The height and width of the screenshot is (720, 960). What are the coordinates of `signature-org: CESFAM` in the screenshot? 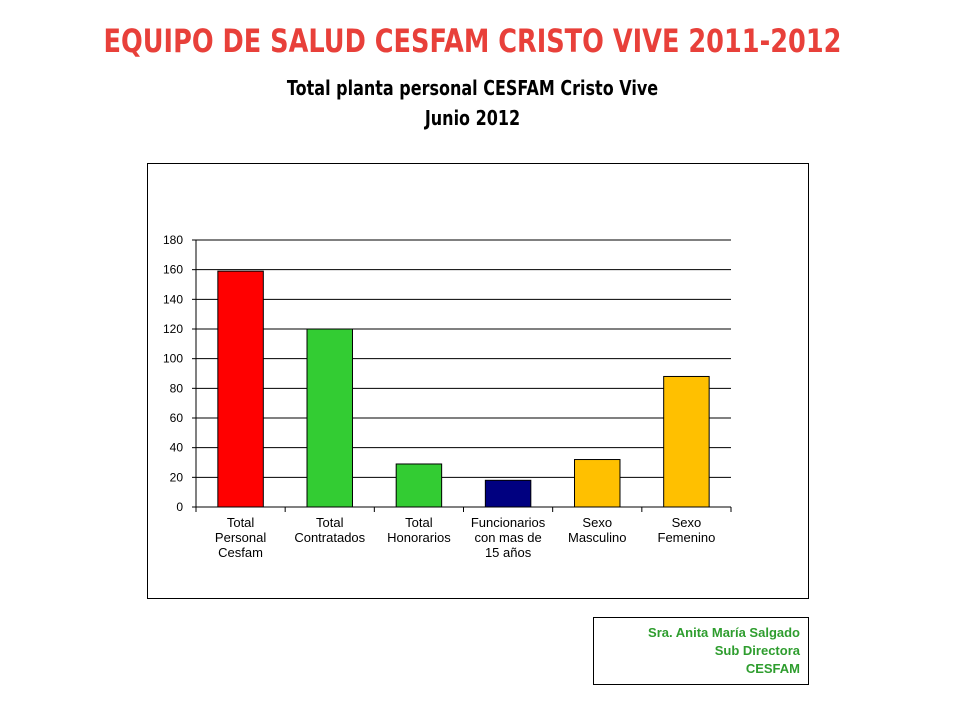 It's located at (772, 668).